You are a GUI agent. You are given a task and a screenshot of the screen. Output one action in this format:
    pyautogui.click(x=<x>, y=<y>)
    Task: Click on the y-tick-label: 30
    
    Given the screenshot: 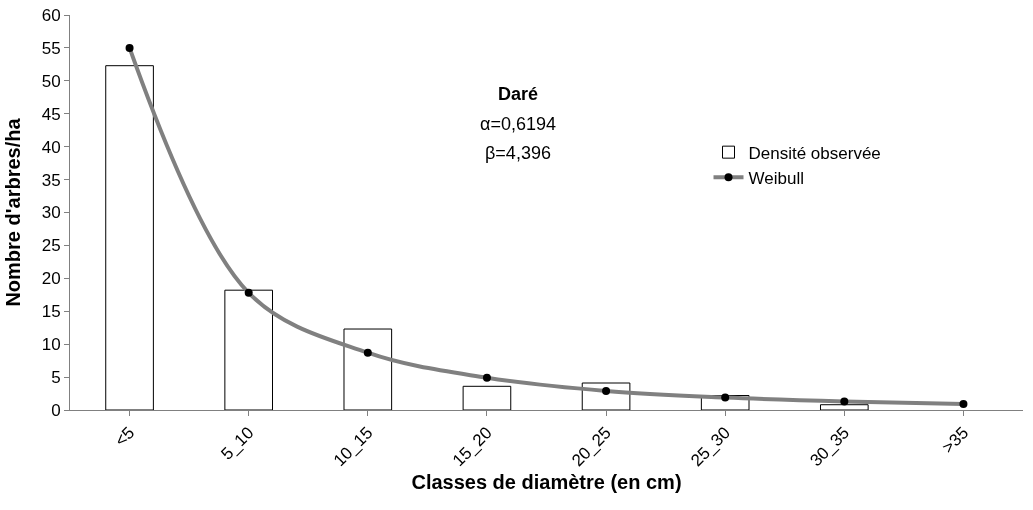 What is the action you would take?
    pyautogui.click(x=51, y=213)
    